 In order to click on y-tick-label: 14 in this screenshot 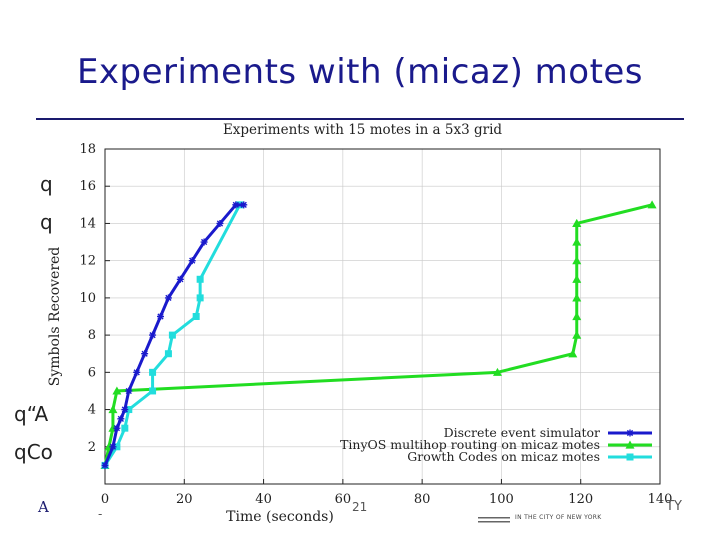, I will do `click(87, 223)`.